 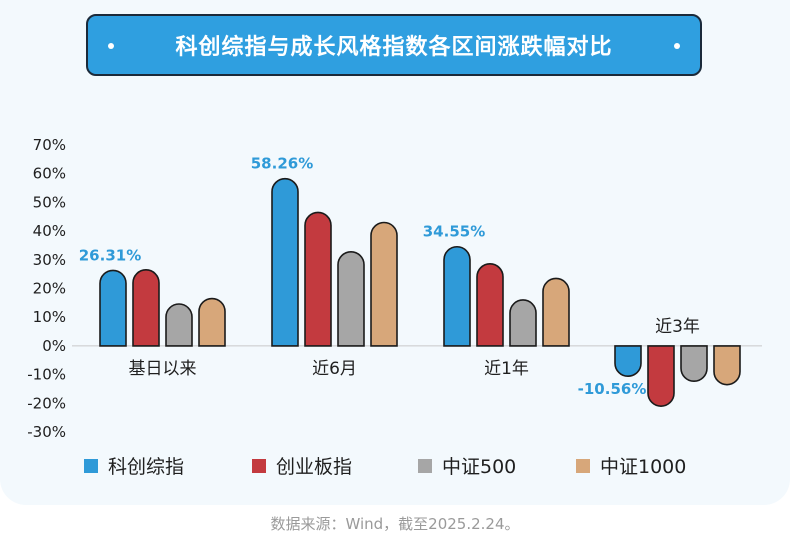 What do you see at coordinates (282, 164) in the screenshot?
I see `data-label: 58.26%` at bounding box center [282, 164].